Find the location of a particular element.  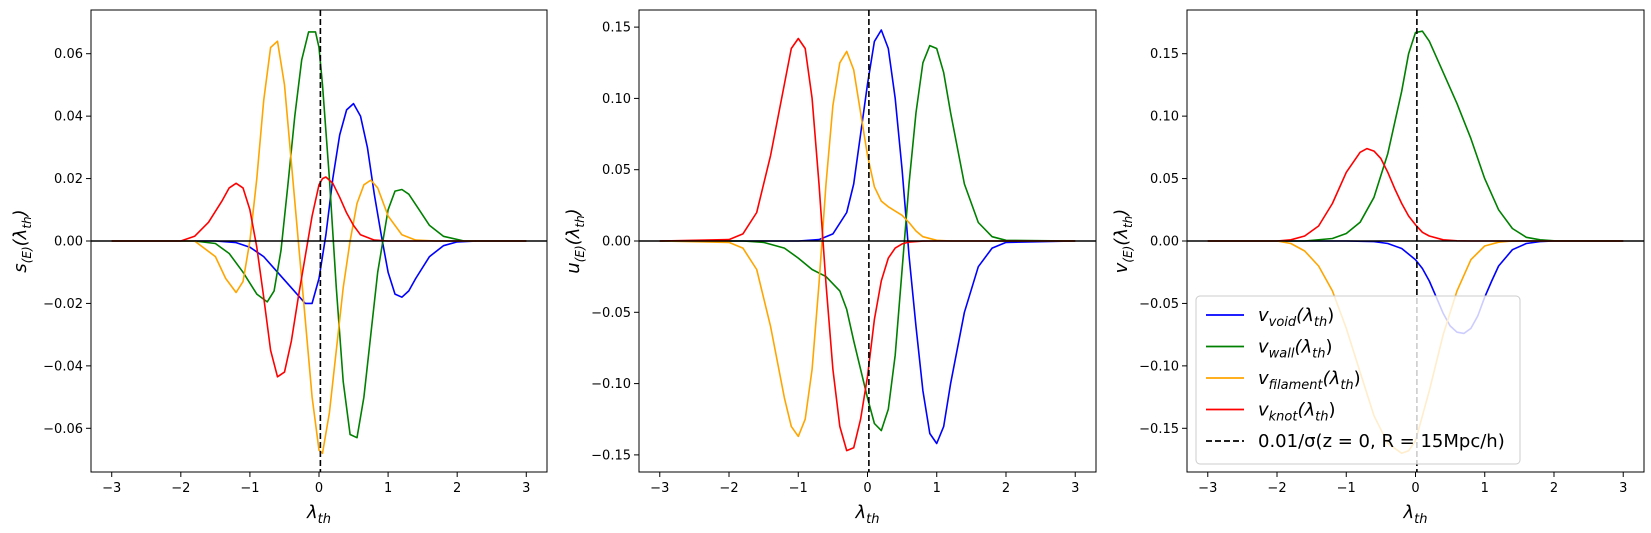

y-tick-label: 0.04 is located at coordinates (68, 117).